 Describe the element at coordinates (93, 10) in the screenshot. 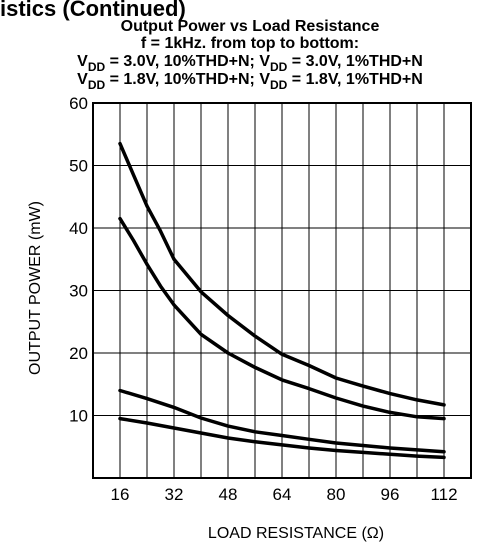

I see `section-heading: istics (Continued)` at that location.